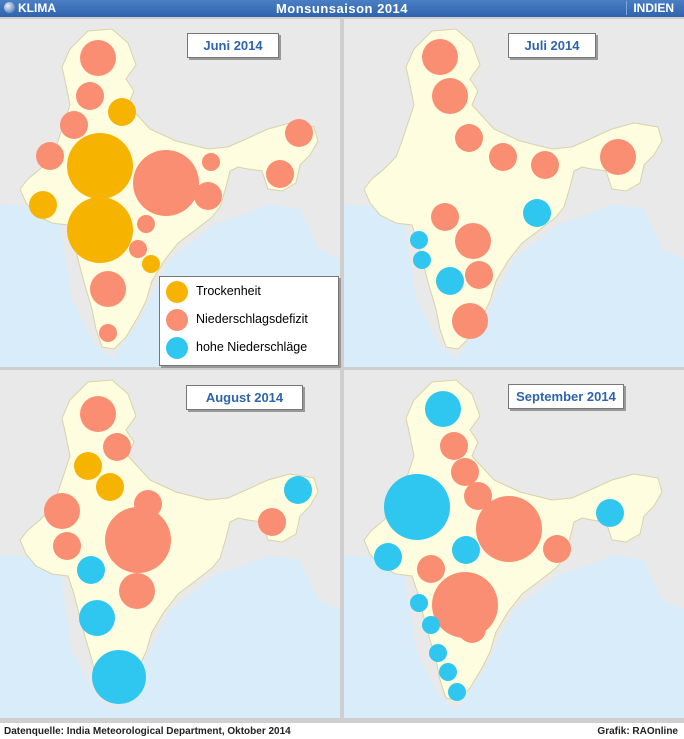  Describe the element at coordinates (233, 45) in the screenshot. I see `panel-title-juni: Juni 2014` at that location.